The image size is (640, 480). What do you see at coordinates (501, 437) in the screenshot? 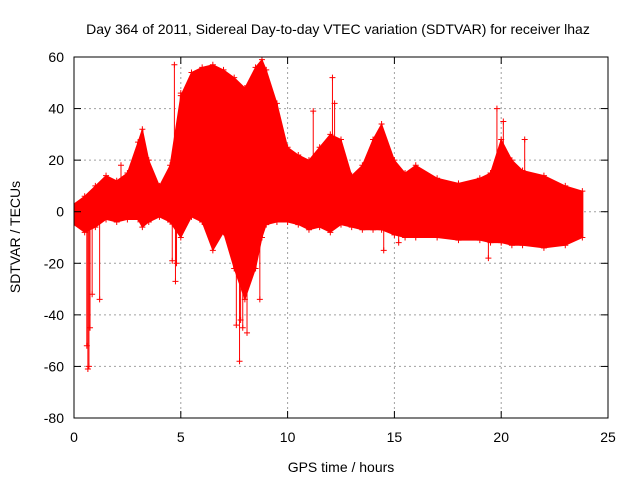
I see `x-tick-label: 20` at bounding box center [501, 437].